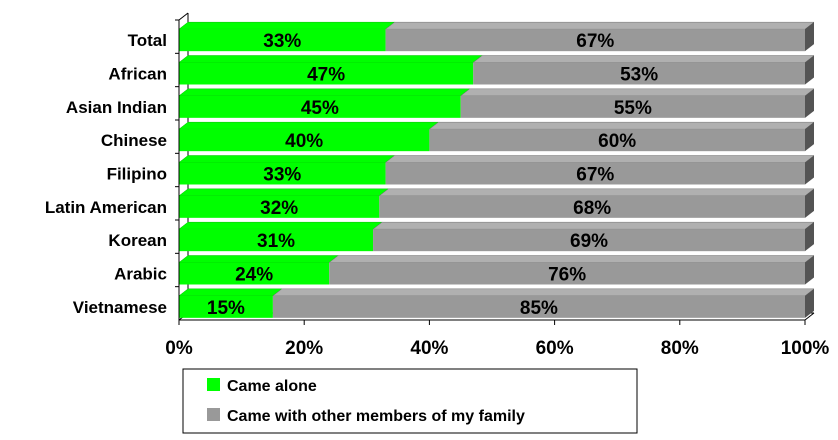  What do you see at coordinates (429, 348) in the screenshot?
I see `x-tick-label: 40%` at bounding box center [429, 348].